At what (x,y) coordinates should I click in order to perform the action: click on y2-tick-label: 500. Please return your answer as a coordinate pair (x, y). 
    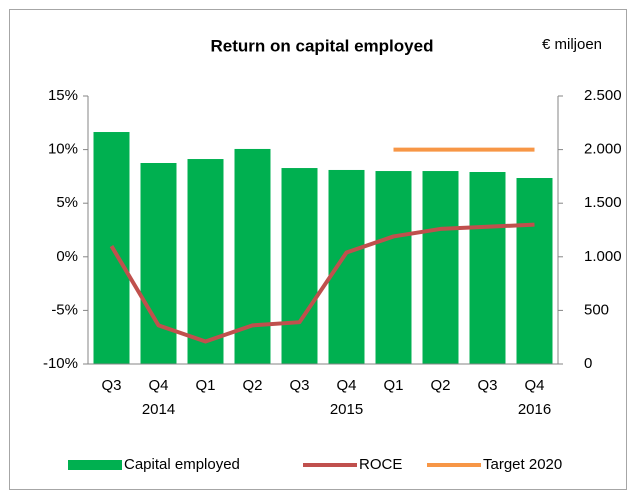
    Looking at the image, I should click on (596, 309).